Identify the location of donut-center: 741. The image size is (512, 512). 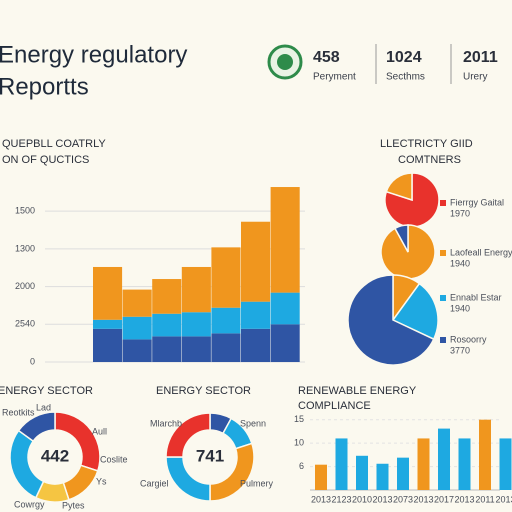
(210, 455).